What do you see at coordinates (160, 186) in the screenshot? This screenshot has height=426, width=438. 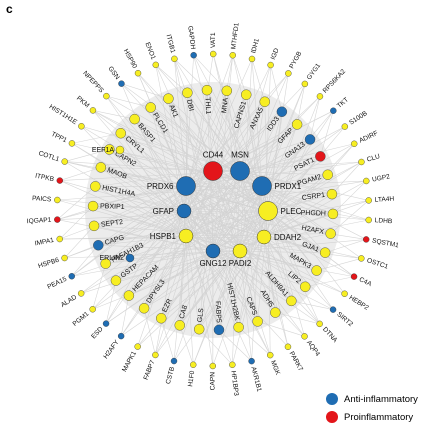 I see `center-node-label: PRDX6` at bounding box center [160, 186].